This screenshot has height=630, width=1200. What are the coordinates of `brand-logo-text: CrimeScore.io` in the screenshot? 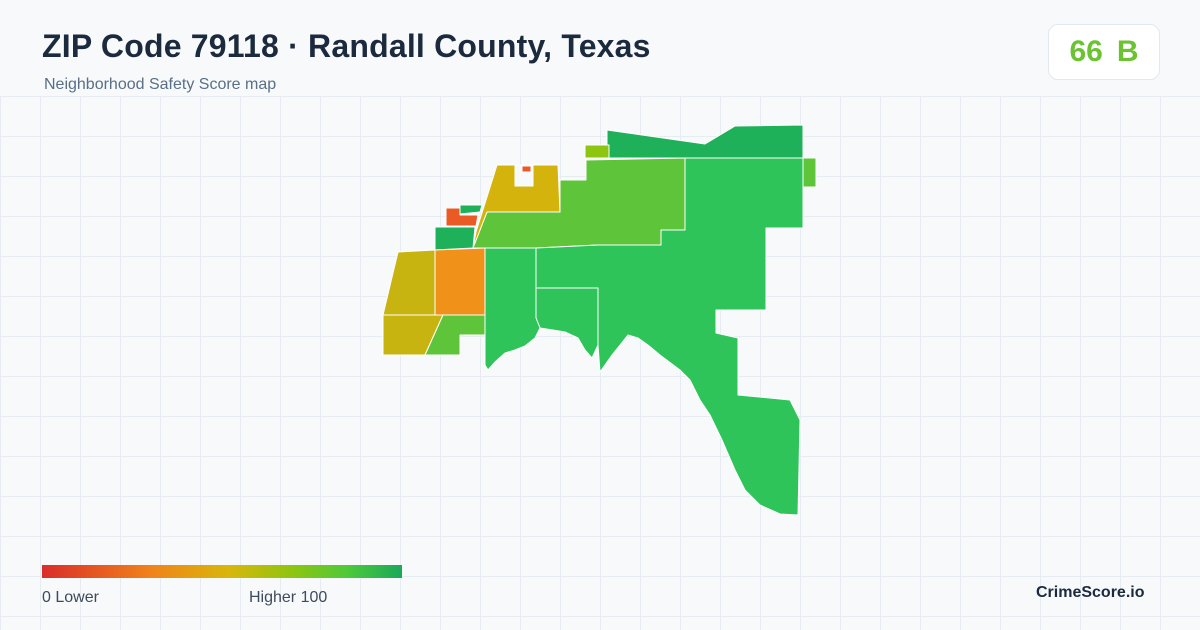 It's located at (1090, 592).